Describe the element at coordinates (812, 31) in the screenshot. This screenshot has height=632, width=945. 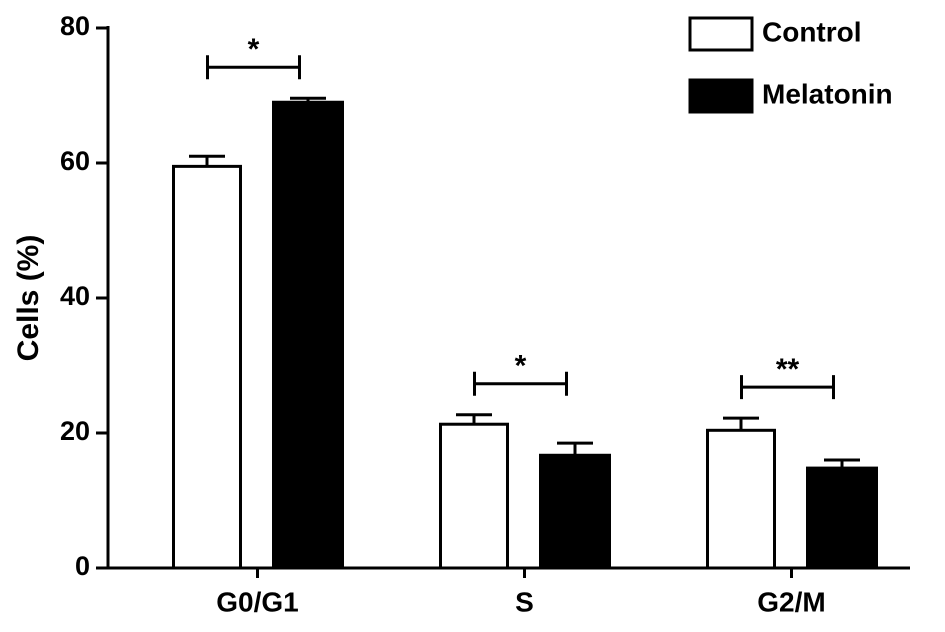
I see `legend-label: Control` at that location.